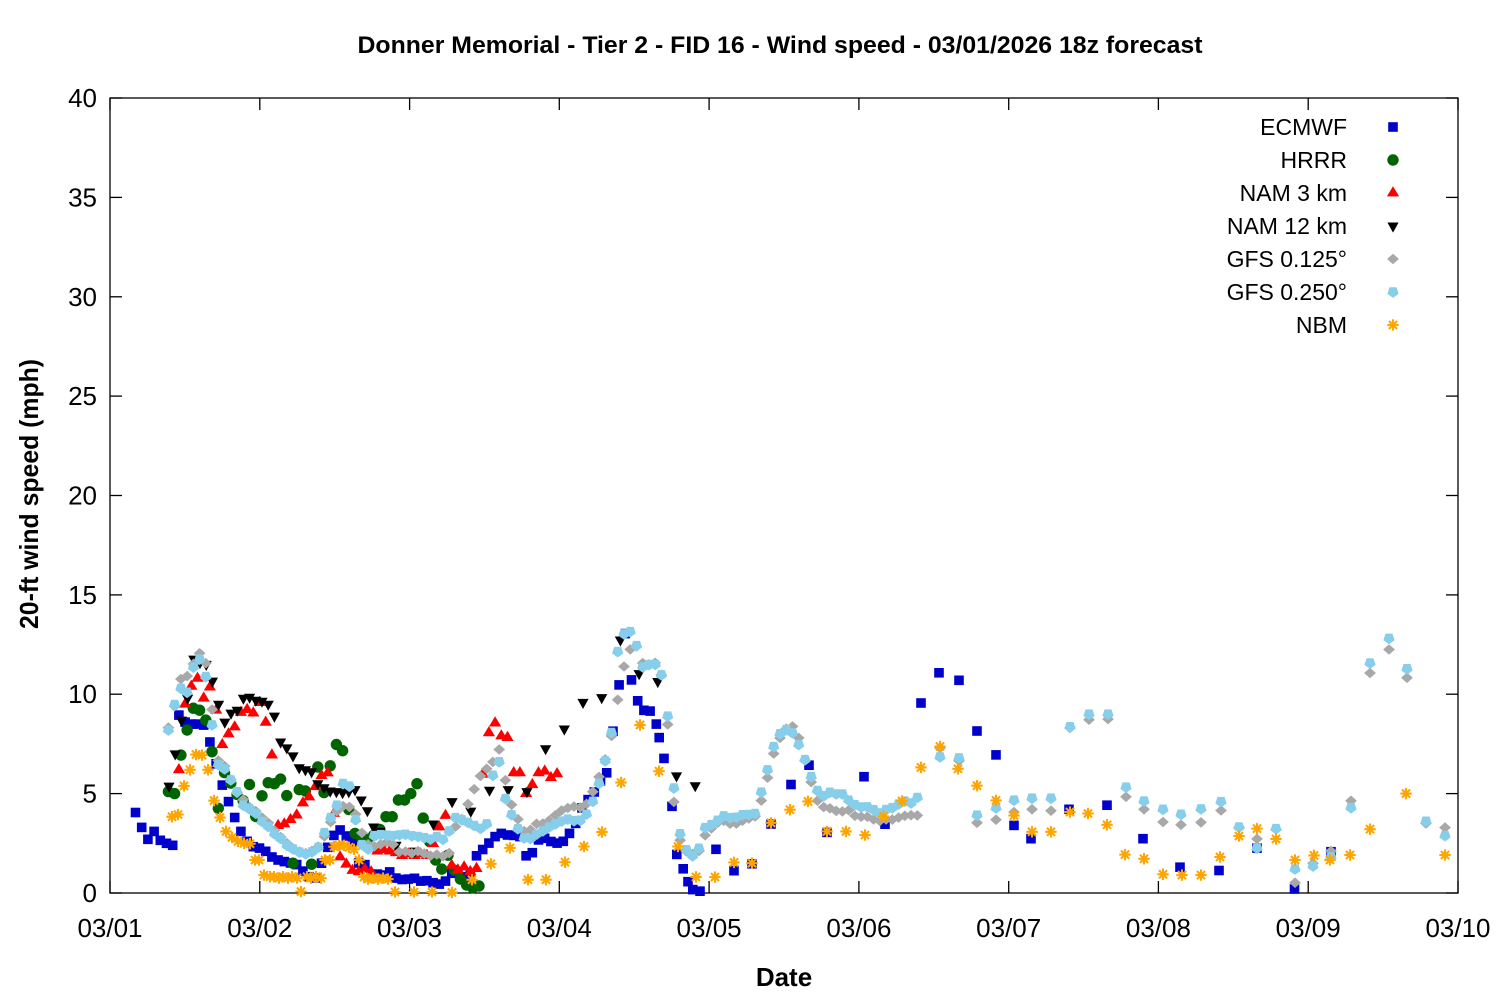 The width and height of the screenshot is (1500, 1005). Describe the element at coordinates (29, 494) in the screenshot. I see `svg-text: 20-ft wind speed (mph)` at that location.